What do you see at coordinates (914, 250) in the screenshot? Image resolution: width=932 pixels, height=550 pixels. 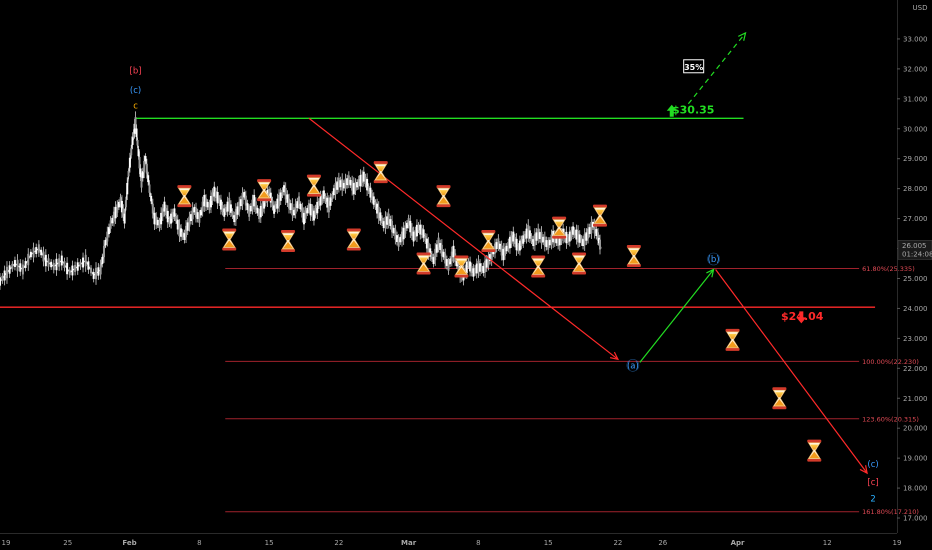 I see `last-price-tag` at bounding box center [914, 250].